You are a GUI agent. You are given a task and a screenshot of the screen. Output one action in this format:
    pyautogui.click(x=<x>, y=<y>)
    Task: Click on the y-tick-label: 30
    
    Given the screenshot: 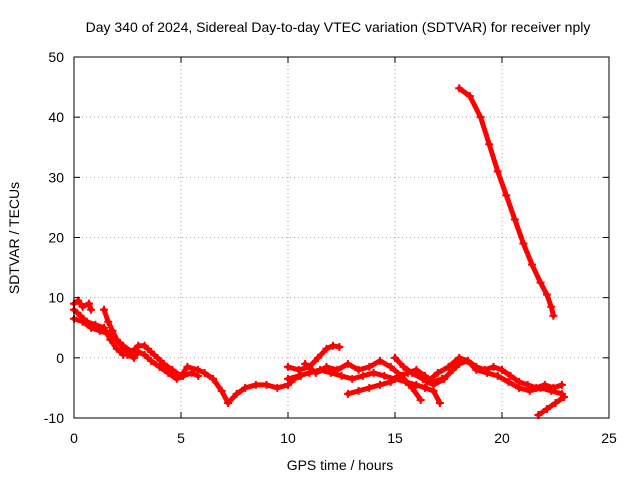 What is the action you would take?
    pyautogui.click(x=56, y=177)
    